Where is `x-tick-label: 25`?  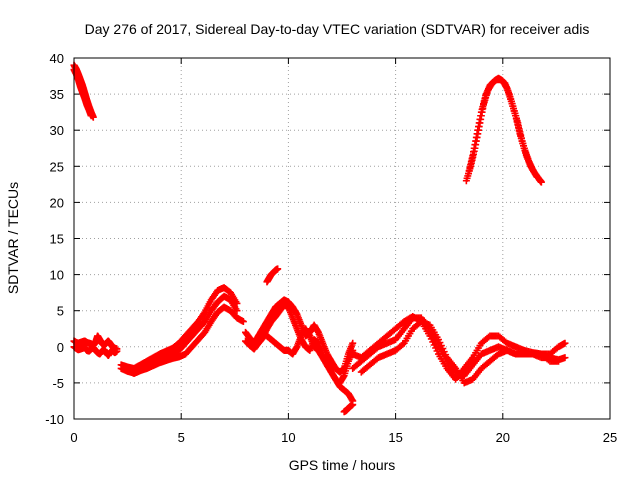 x-tick-label: 25 is located at coordinates (610, 437).